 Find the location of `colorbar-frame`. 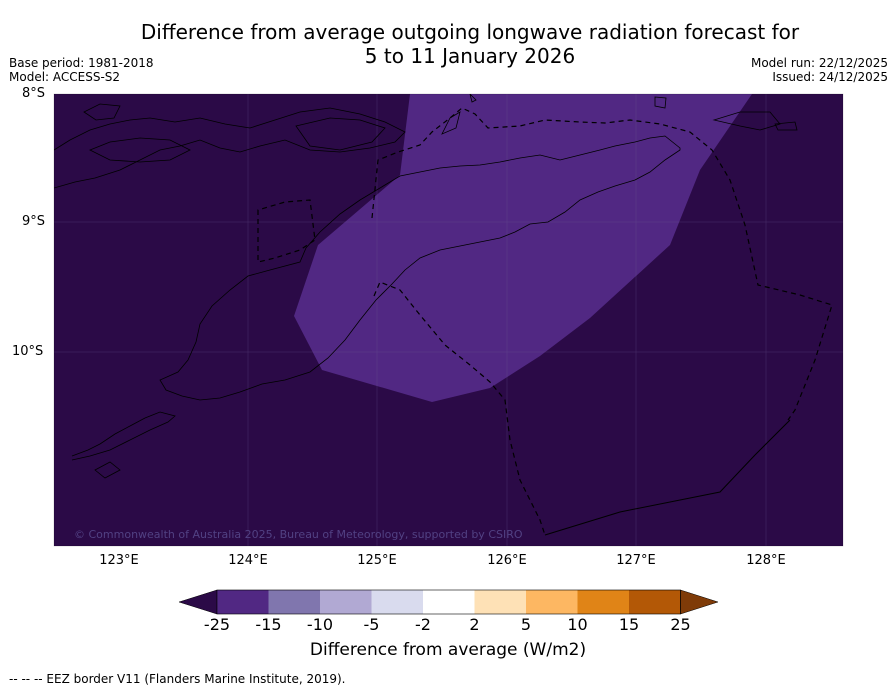

colorbar-frame is located at coordinates (448, 602).